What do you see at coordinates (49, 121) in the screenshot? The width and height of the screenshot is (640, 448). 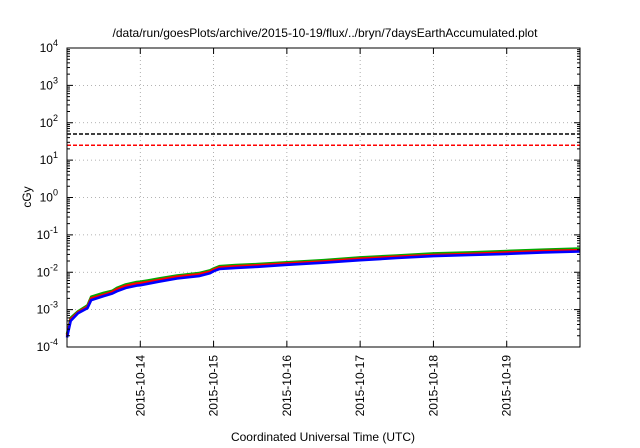 I see `y-tick-label: 10²` at bounding box center [49, 121].